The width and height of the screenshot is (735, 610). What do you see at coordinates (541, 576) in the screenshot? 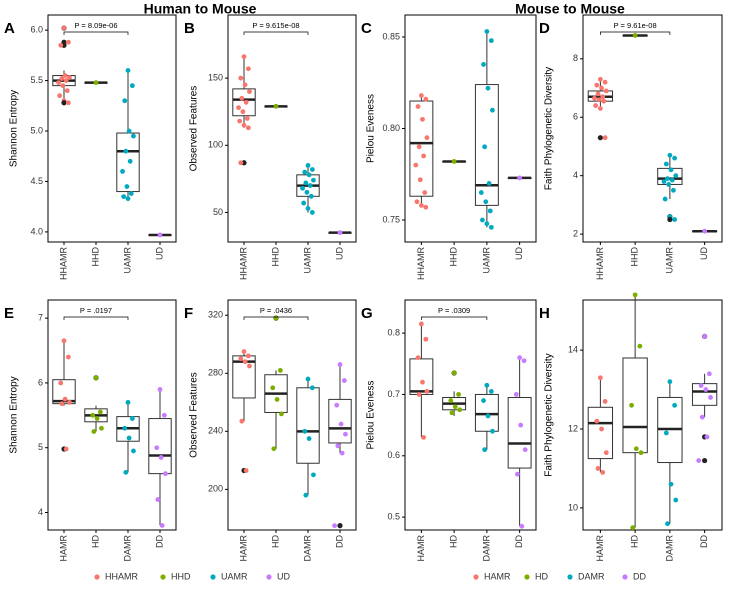
I see `legend-label: HD` at bounding box center [541, 576].